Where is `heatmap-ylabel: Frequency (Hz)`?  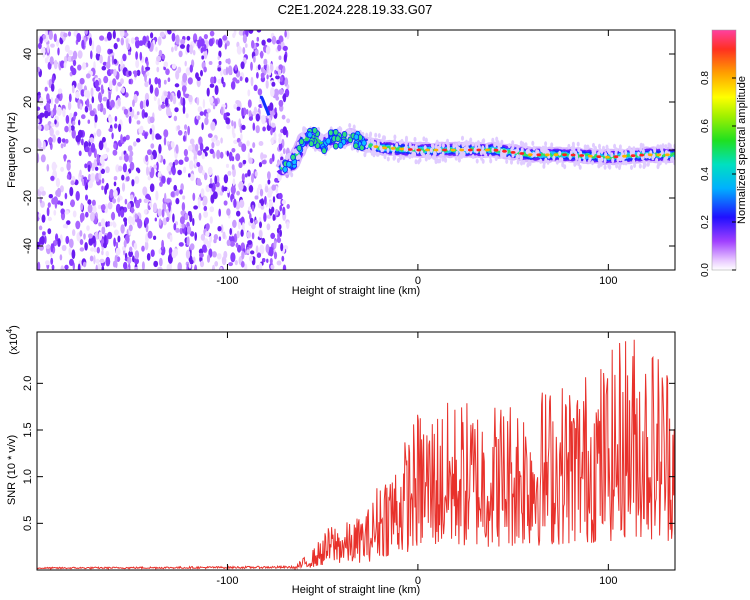
heatmap-ylabel: Frequency (Hz) is located at coordinates (12, 150).